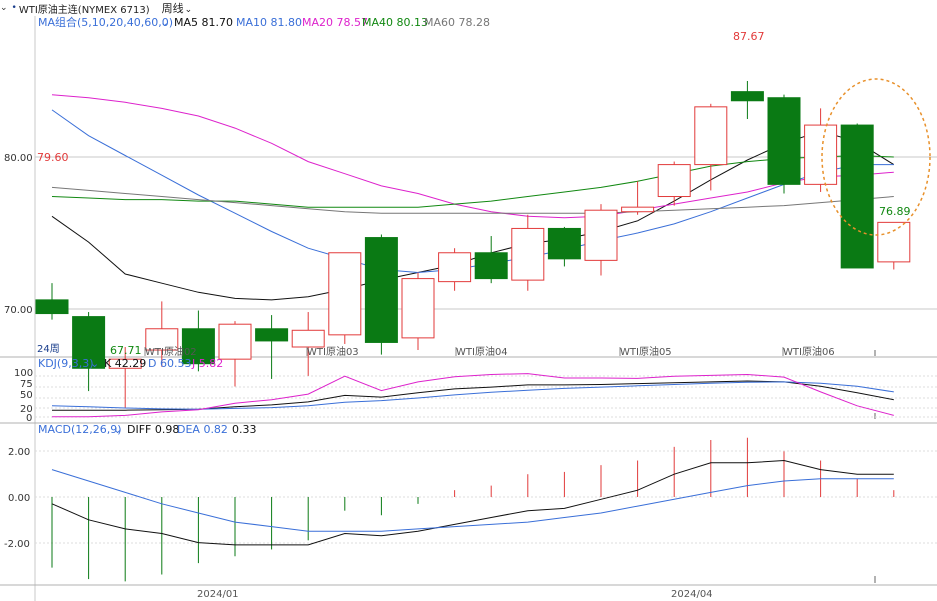 The width and height of the screenshot is (937, 601). I want to click on kdj-tick-label: 20, so click(26, 409).